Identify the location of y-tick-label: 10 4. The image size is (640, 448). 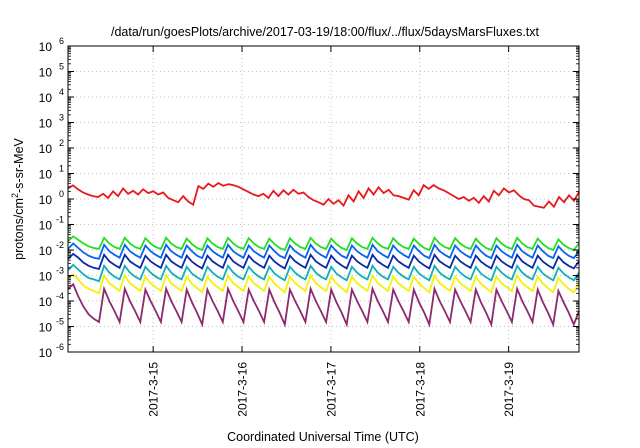
(51, 96).